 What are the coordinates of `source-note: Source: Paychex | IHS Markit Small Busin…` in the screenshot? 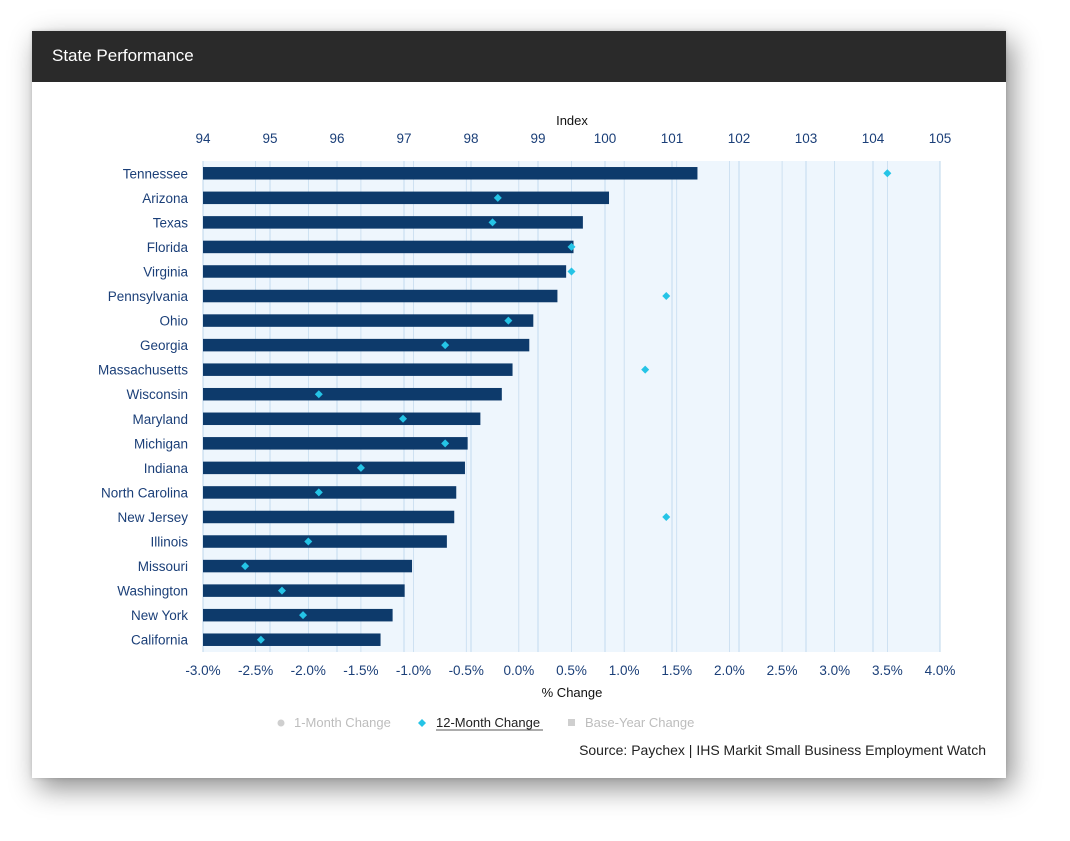 It's located at (782, 750).